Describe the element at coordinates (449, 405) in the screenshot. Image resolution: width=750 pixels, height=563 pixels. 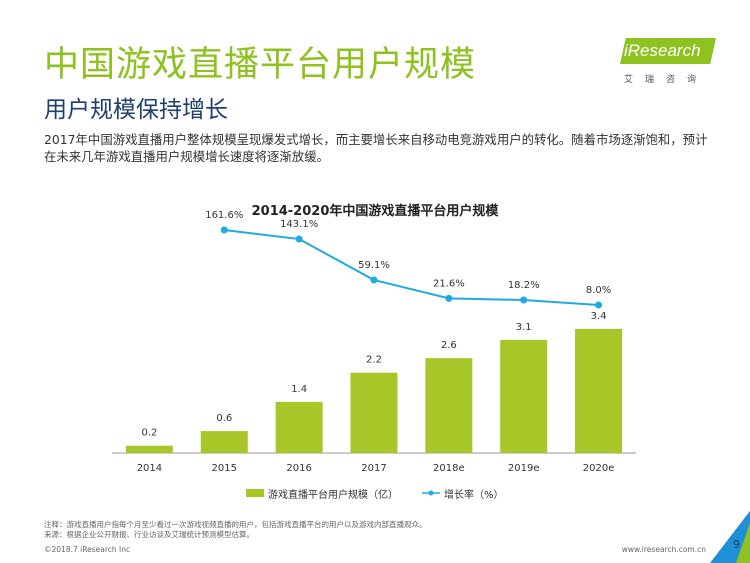
I see `bar-2018e` at that location.